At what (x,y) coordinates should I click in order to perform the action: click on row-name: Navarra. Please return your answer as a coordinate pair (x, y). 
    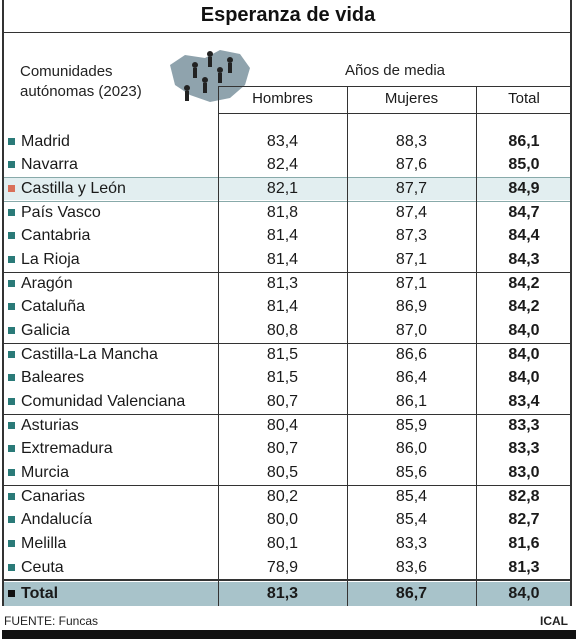
    Looking at the image, I should click on (49, 165).